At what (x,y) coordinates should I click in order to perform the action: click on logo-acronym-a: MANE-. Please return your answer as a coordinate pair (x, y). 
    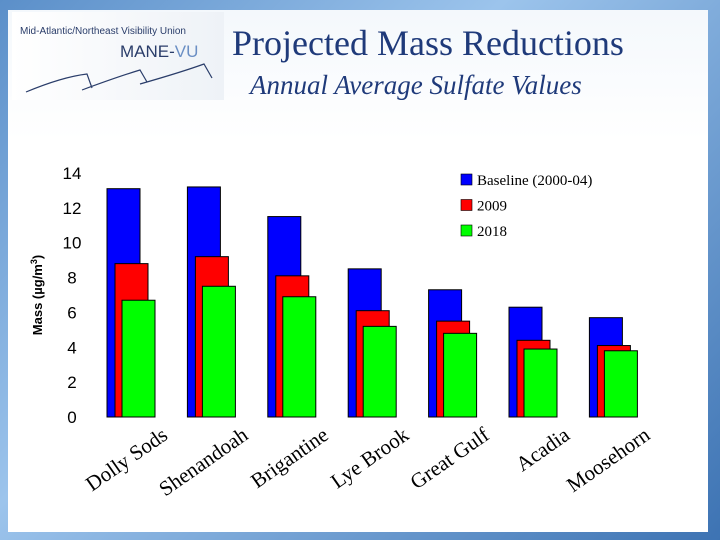
    Looking at the image, I should click on (147, 51).